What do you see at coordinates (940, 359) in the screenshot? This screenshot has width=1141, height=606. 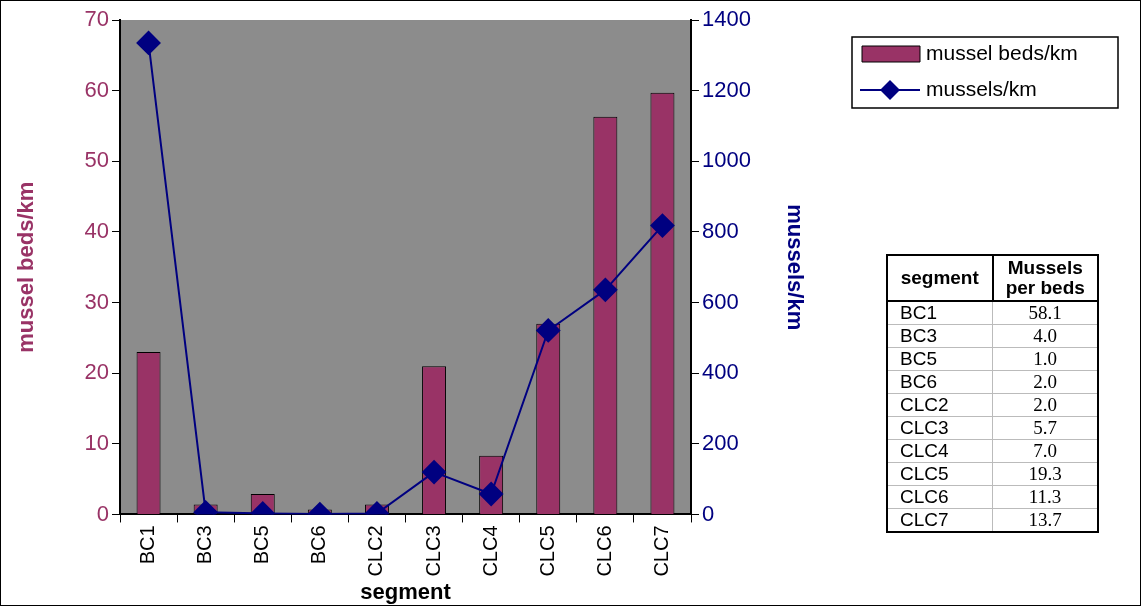 I see `category-label: BC5` at bounding box center [940, 359].